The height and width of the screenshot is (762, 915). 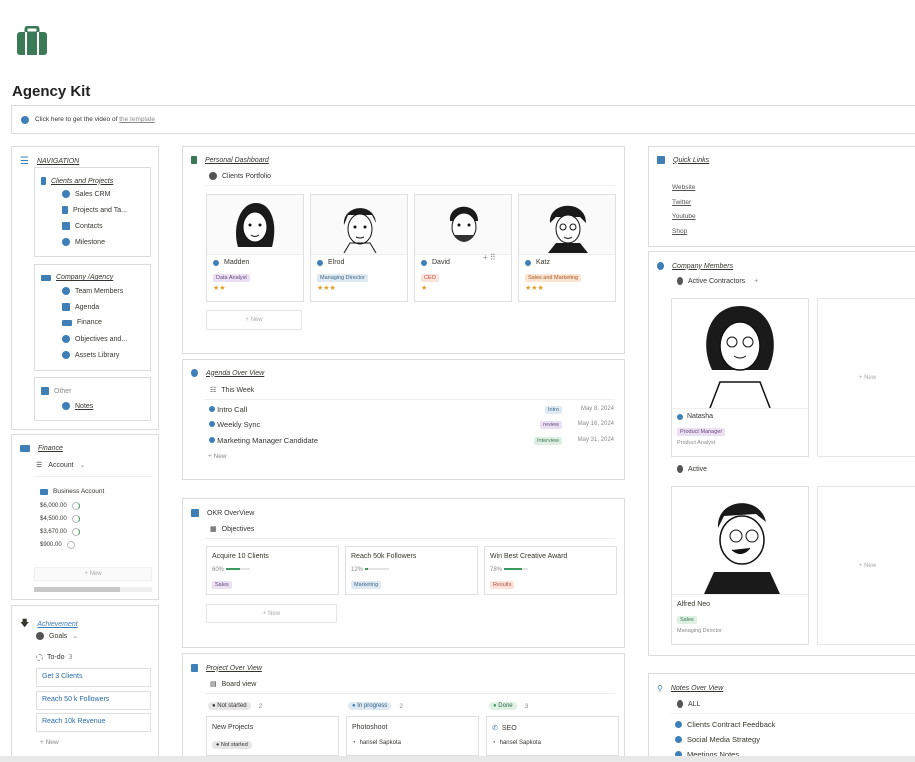 I want to click on quick-links-title: Quick Links, so click(x=691, y=160).